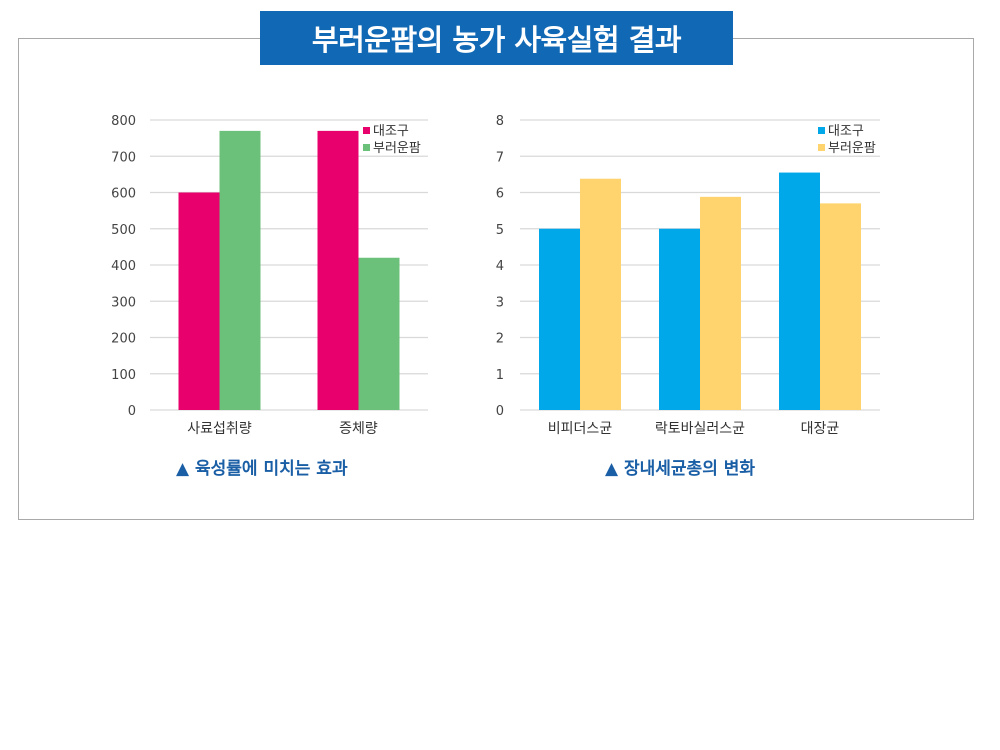  What do you see at coordinates (397, 148) in the screenshot?
I see `chart-1-legend-label: 부러운팜` at bounding box center [397, 148].